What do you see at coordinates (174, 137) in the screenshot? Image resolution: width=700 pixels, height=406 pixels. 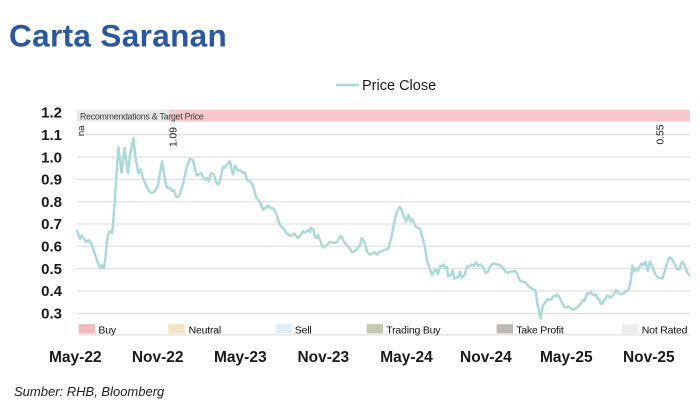 I see `svg-text: 1.09` at bounding box center [174, 137].